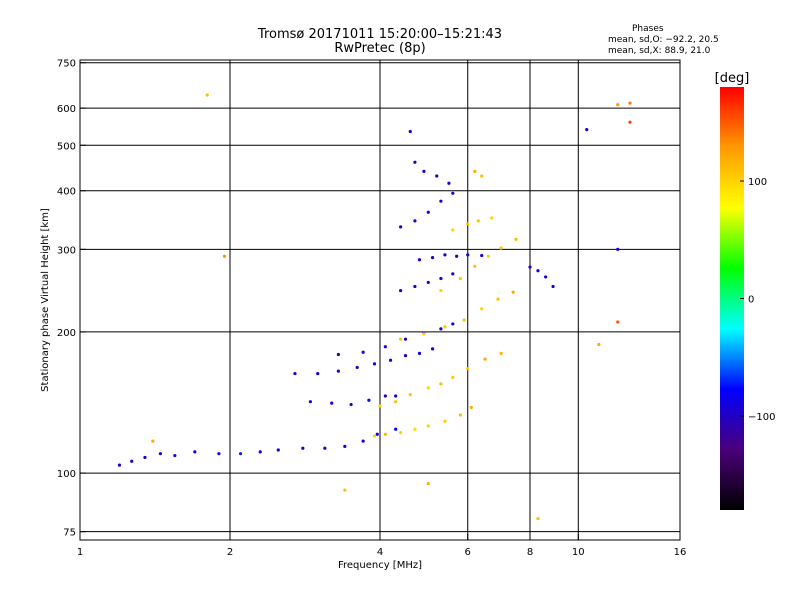 The height and width of the screenshot is (600, 800). What do you see at coordinates (380, 48) in the screenshot?
I see `chart-subtitle: RwPretec (8p)` at bounding box center [380, 48].